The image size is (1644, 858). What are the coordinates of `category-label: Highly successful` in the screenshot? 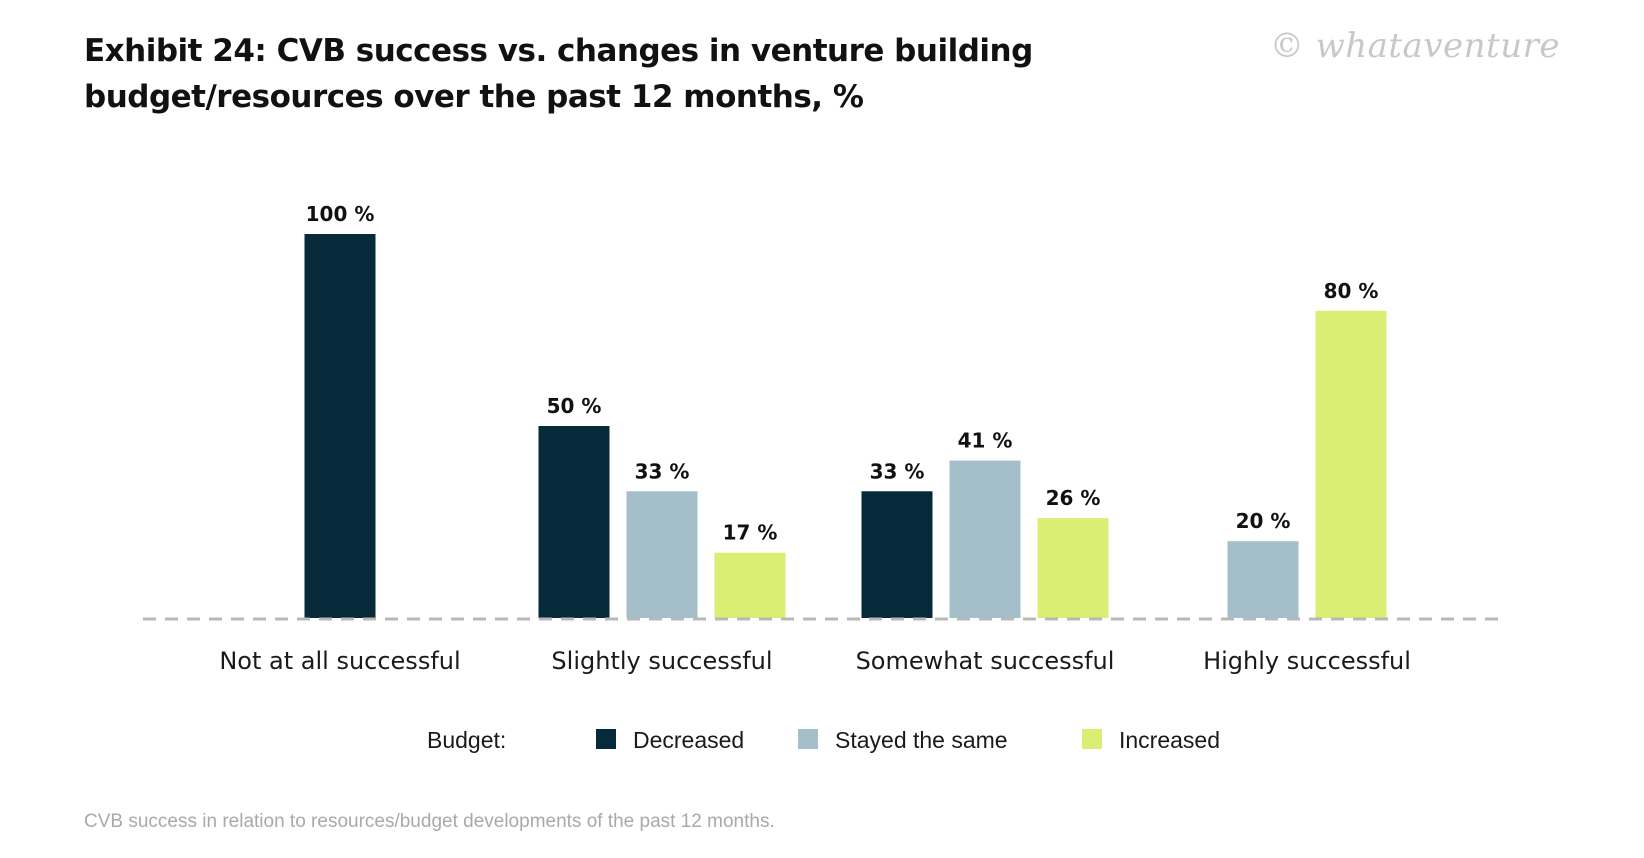 It's located at (1307, 661).